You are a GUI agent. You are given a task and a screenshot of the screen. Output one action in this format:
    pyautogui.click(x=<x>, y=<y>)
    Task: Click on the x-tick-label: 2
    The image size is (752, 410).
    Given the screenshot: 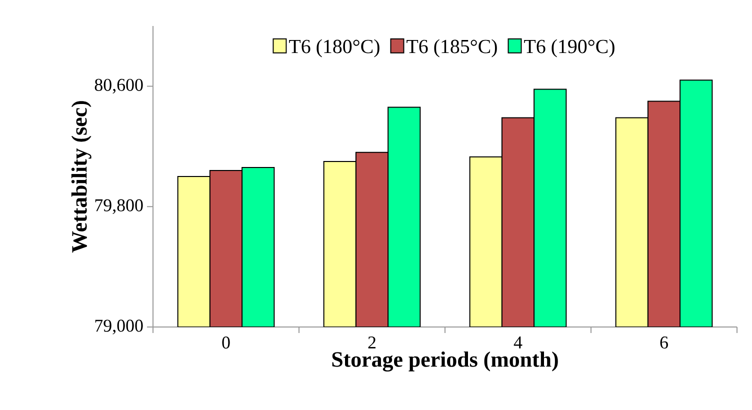 What is the action you would take?
    pyautogui.click(x=372, y=342)
    